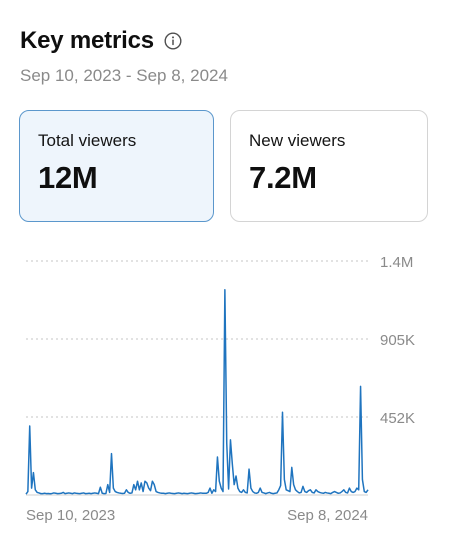 This screenshot has width=449, height=549. Describe the element at coordinates (116, 166) in the screenshot. I see `metric-card-total-viewers: Total viewers 12M` at that location.